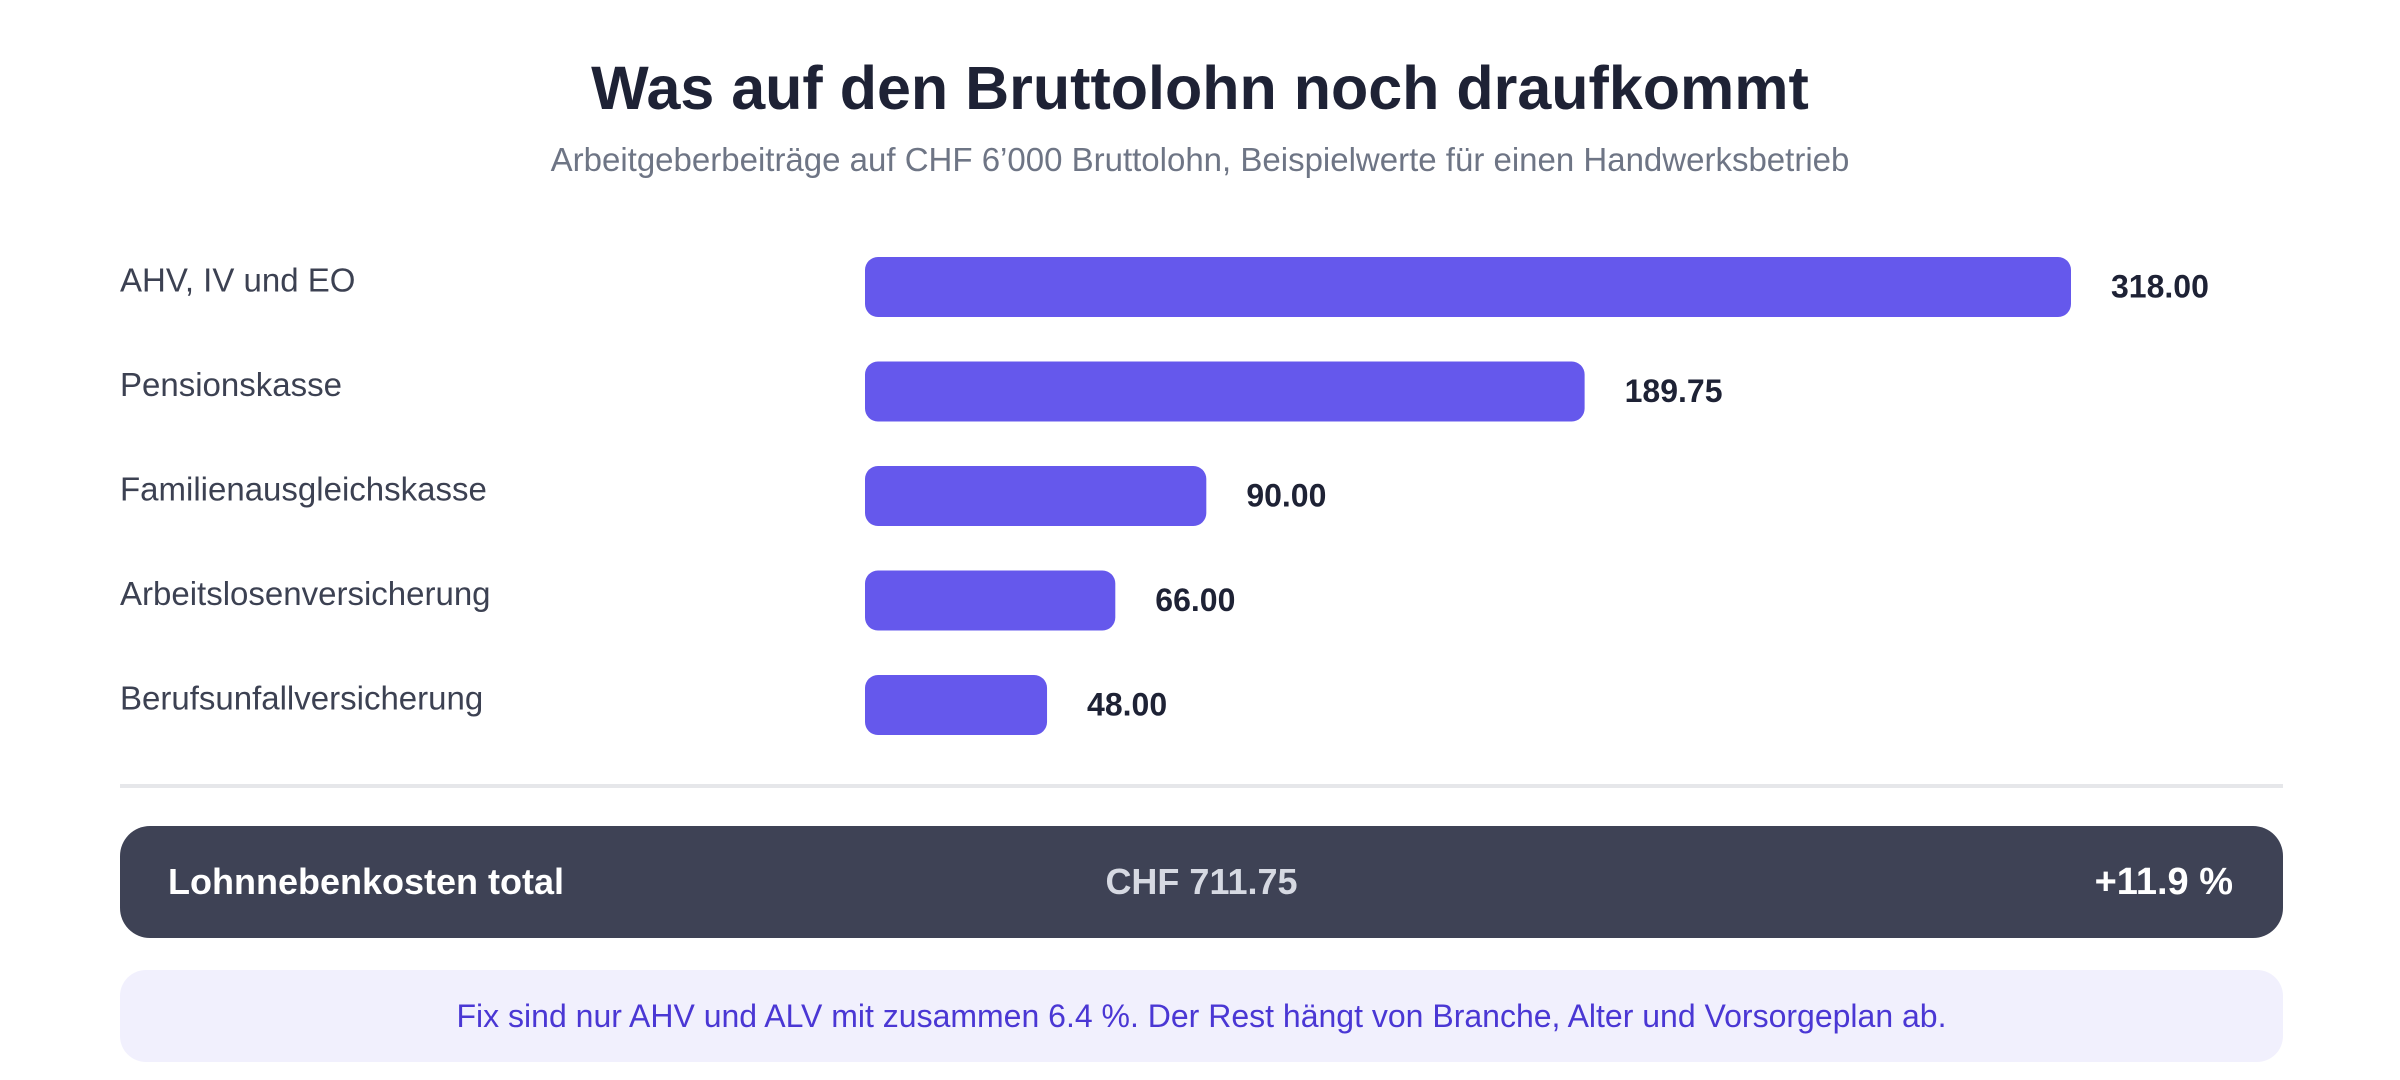 This screenshot has width=2400, height=1080. I want to click on total-amount: CHF 711.75, so click(1201, 881).